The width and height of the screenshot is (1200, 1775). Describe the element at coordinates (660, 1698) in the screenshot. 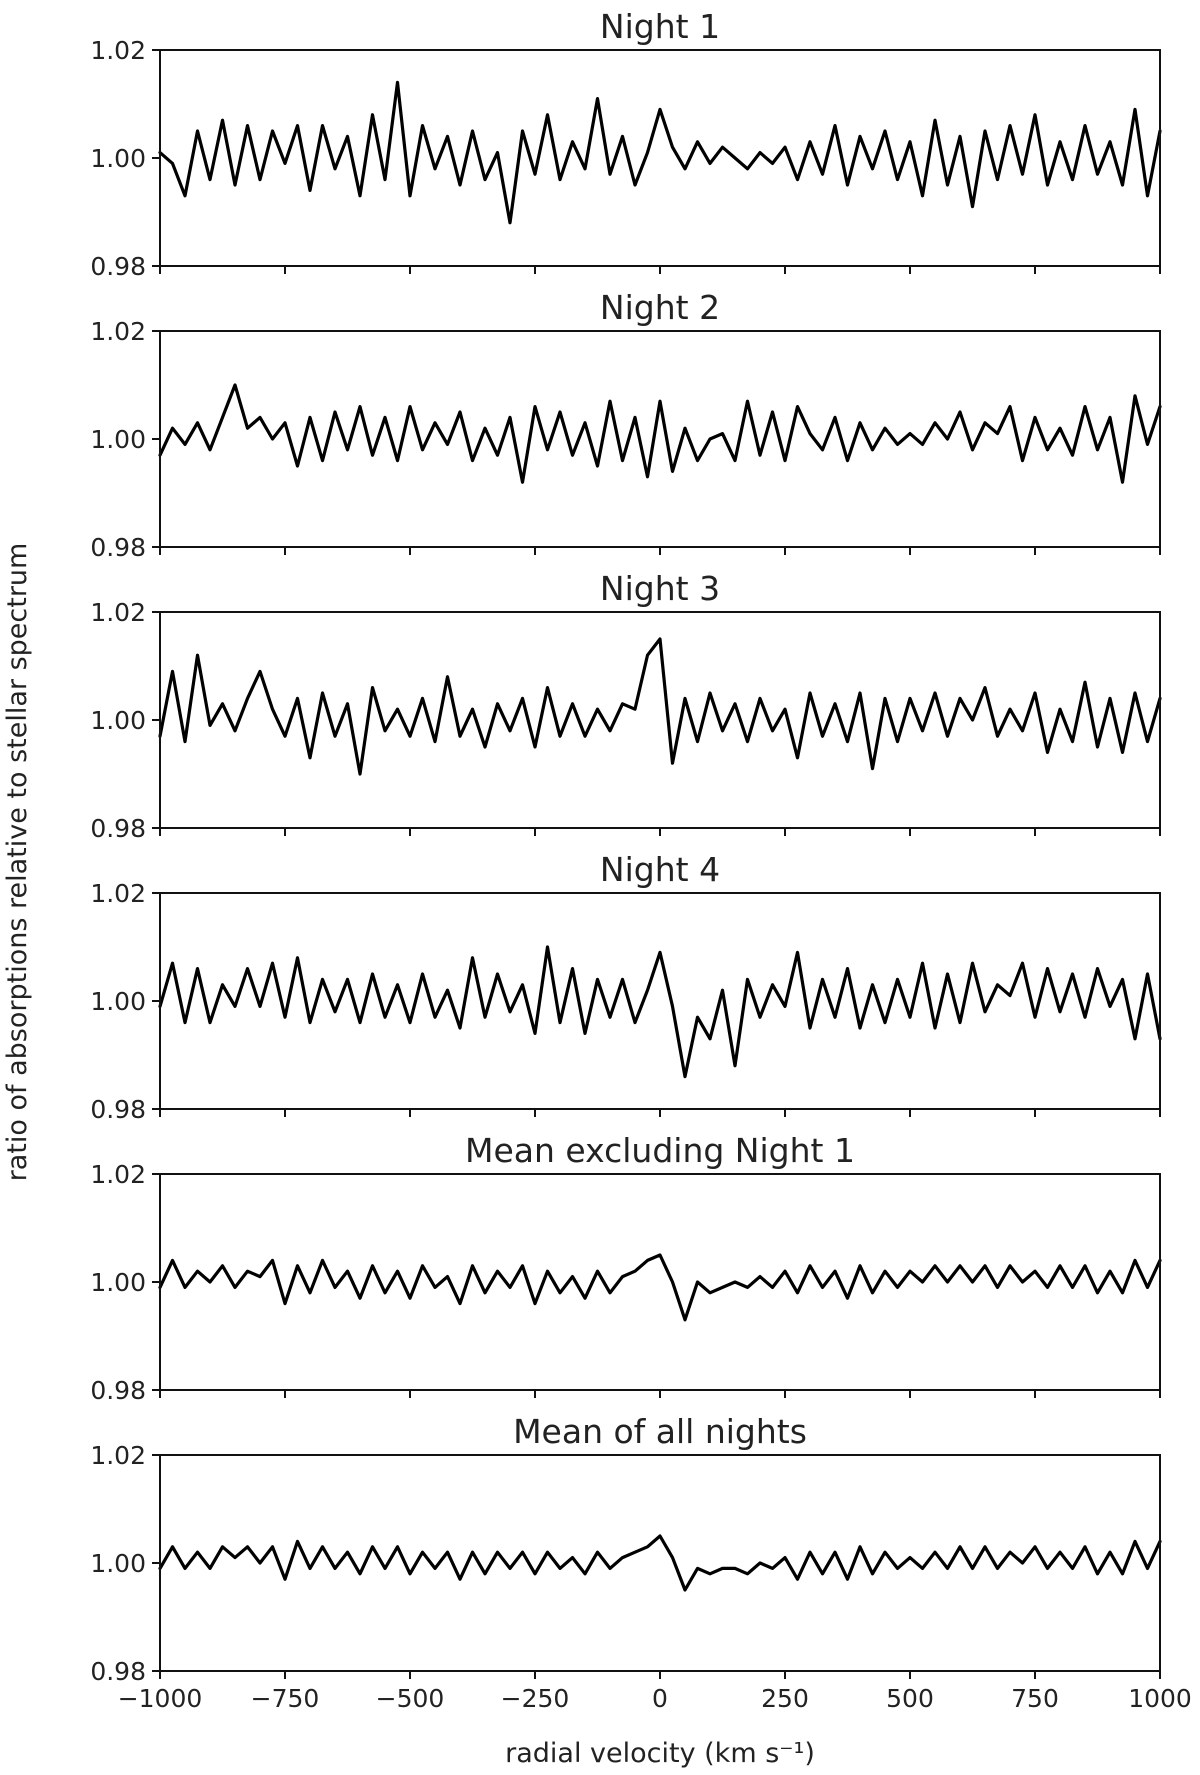

I see `panel-6-x-tick-label: 0` at that location.